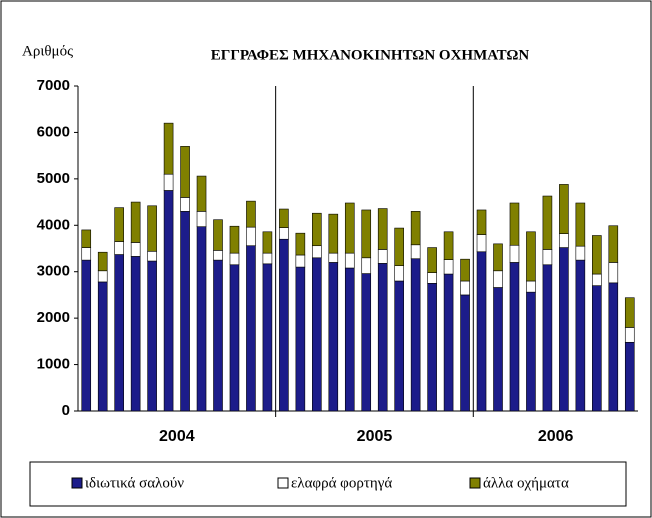 The height and width of the screenshot is (518, 652). Describe the element at coordinates (556, 436) in the screenshot. I see `x-group-label: 2006` at that location.